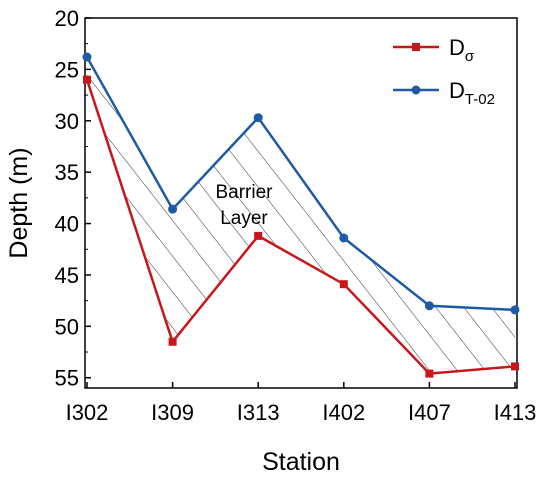  I want to click on legend-marker-d-sigma, so click(416, 47).